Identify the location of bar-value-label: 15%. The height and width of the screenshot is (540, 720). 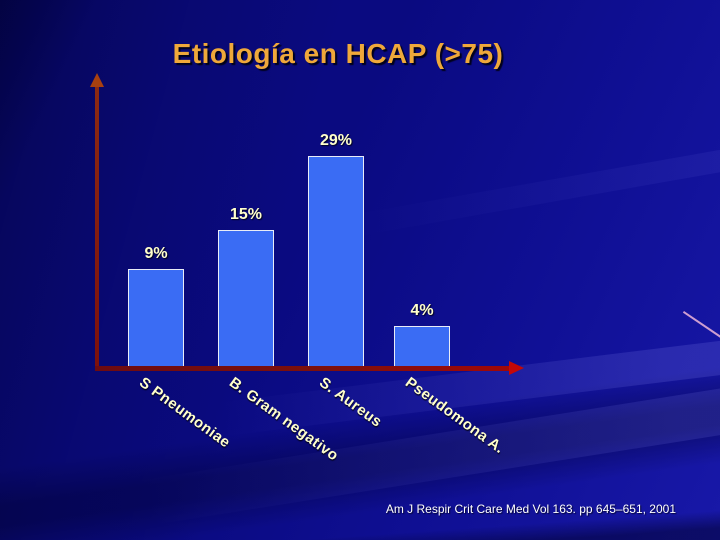
(246, 214).